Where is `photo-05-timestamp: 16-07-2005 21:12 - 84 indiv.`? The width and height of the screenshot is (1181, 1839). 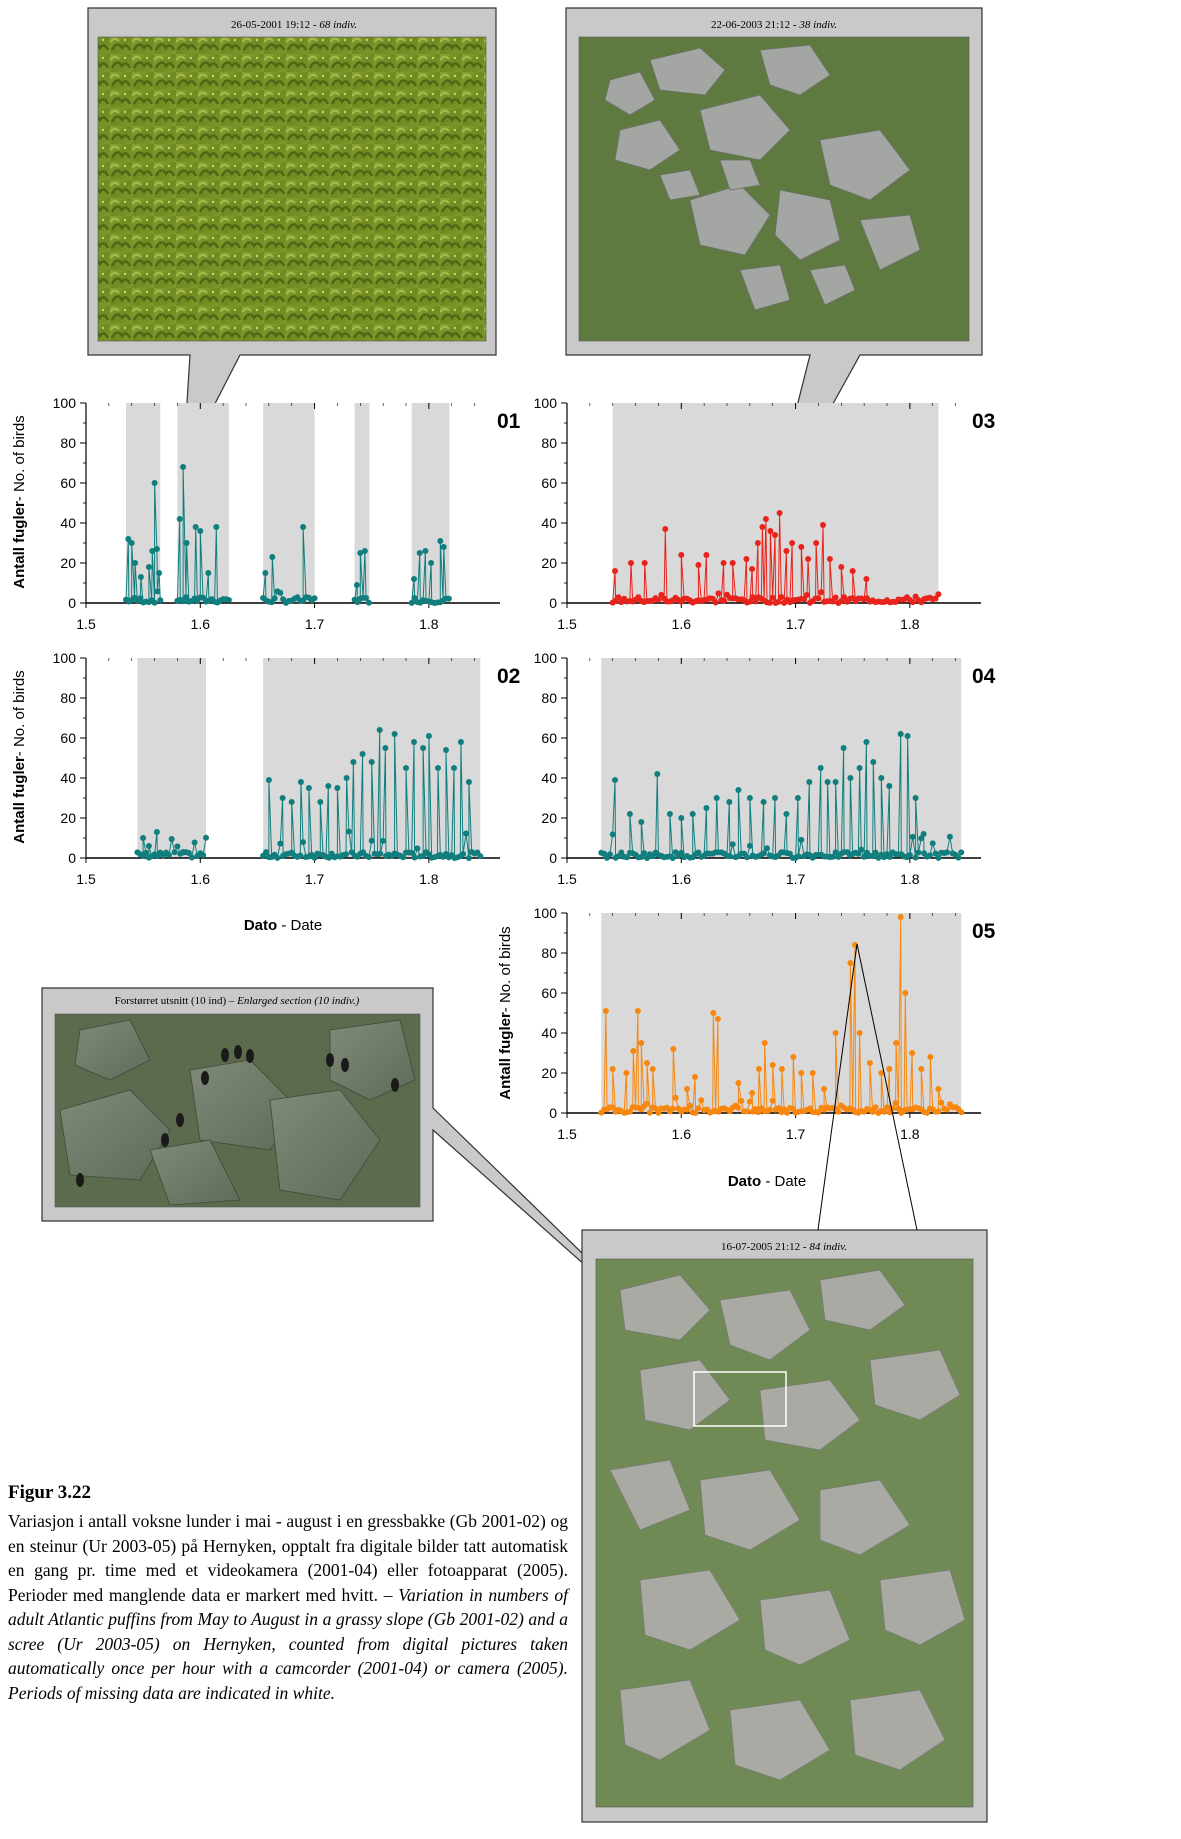 photo-05-timestamp: 16-07-2005 21:12 - 84 indiv. is located at coordinates (784, 1247).